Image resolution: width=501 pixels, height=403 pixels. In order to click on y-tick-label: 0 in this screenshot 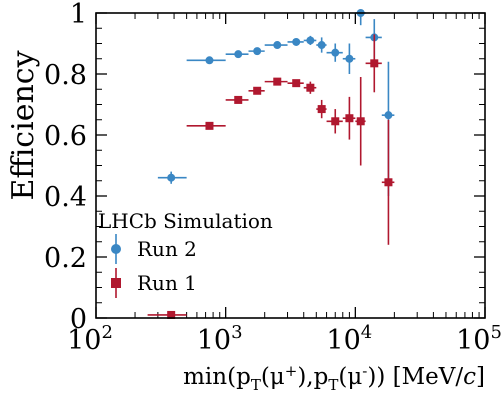, I will do `click(78, 319)`.